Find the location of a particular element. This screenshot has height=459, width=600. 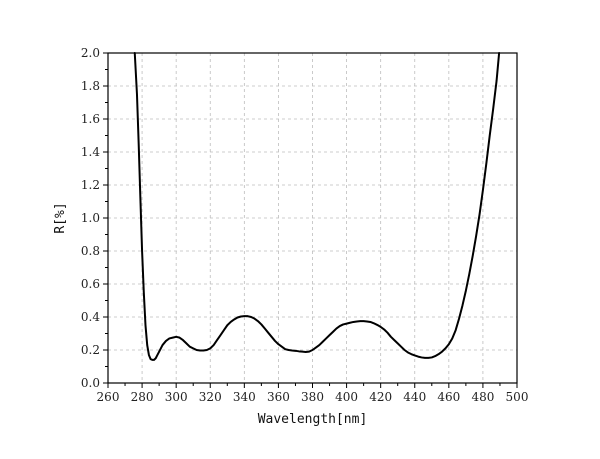

y-tick-label: 0.8 is located at coordinates (90, 251).